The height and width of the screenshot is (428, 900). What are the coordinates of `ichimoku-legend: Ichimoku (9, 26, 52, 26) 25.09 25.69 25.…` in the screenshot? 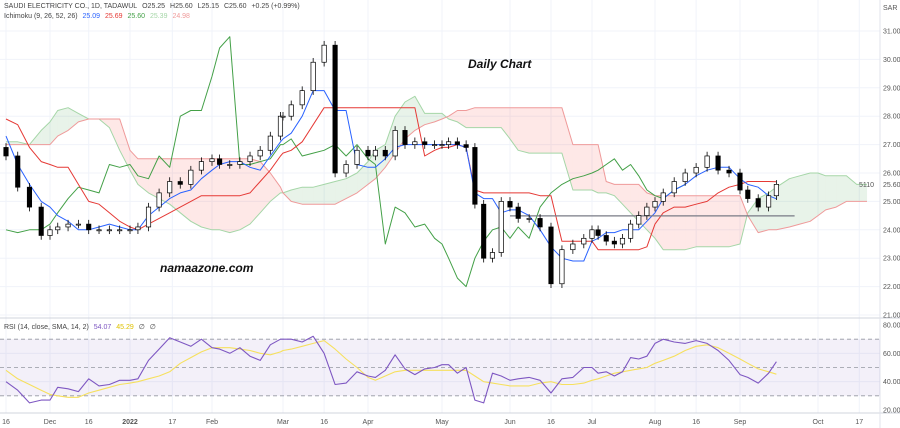 It's located at (98, 16).